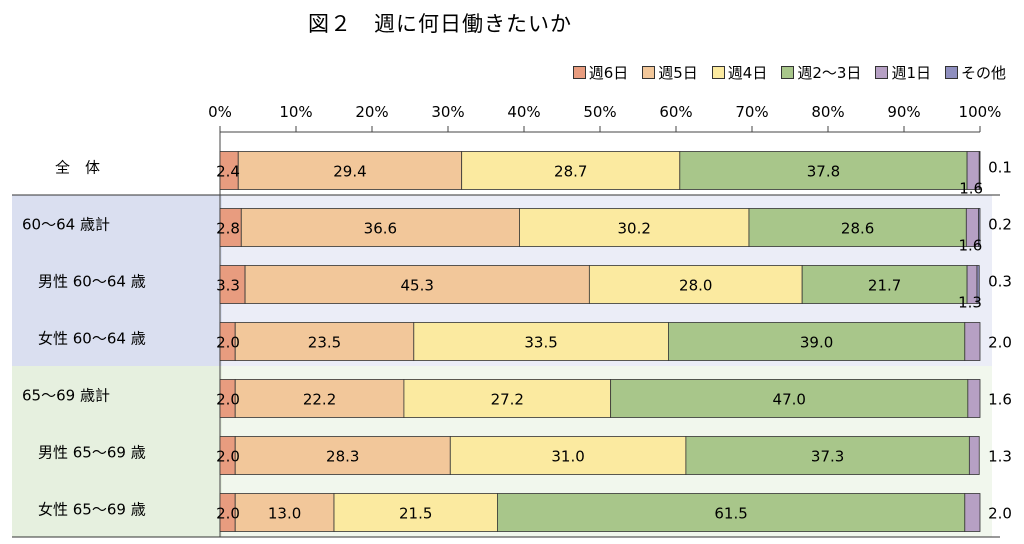 This screenshot has height=544, width=1024. What do you see at coordinates (675, 112) in the screenshot?
I see `x-tick-label: 60%` at bounding box center [675, 112].